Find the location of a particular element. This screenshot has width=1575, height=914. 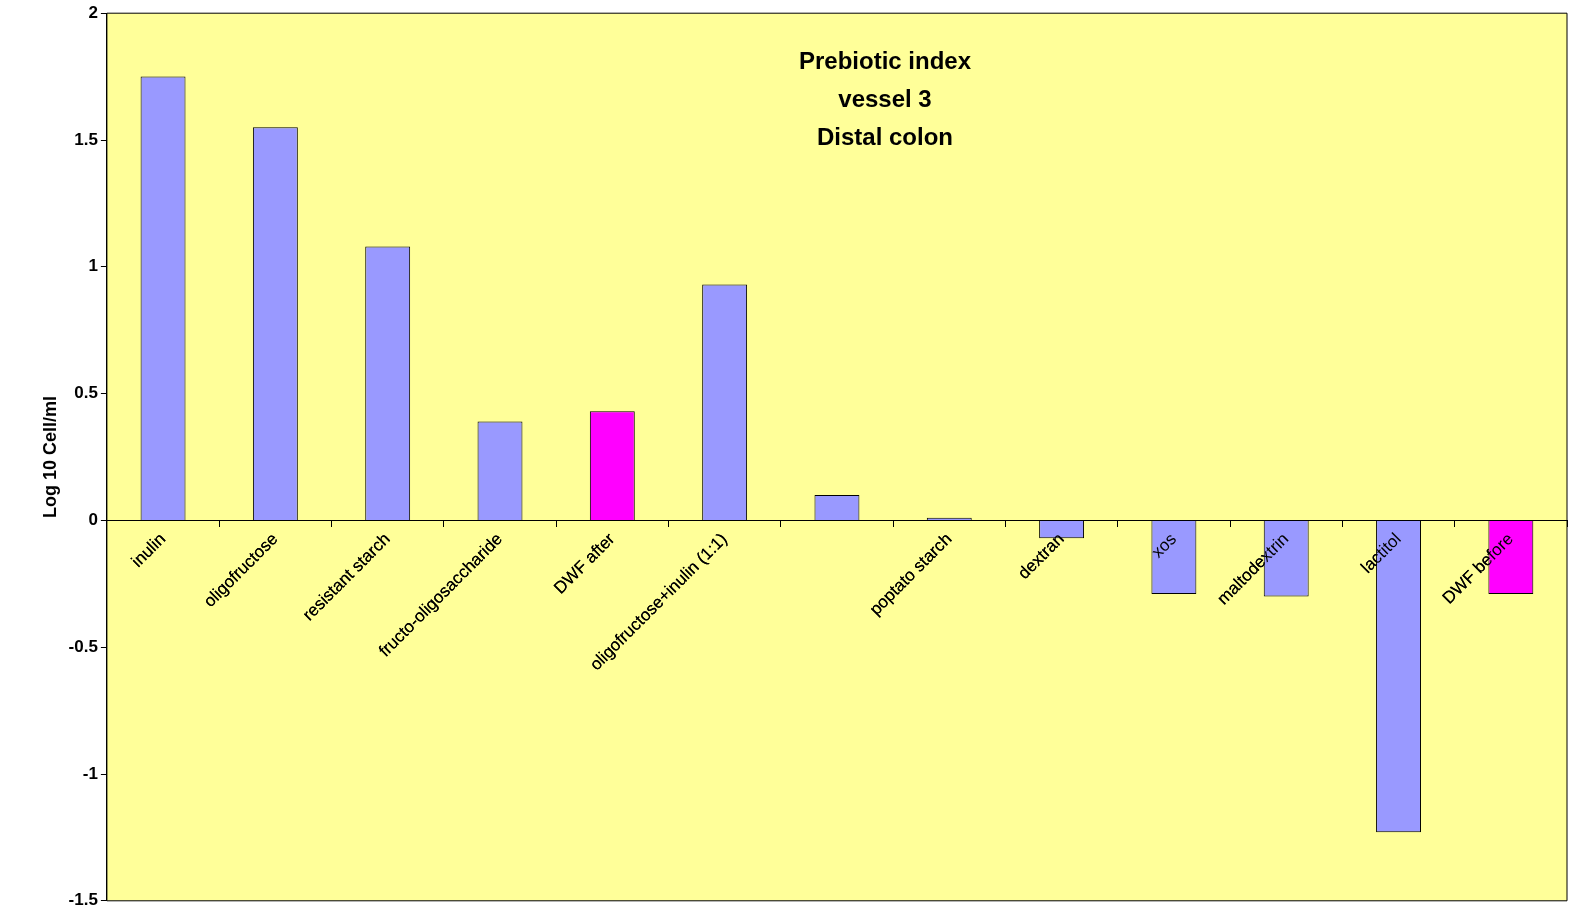

y-tick-label: 1.5 is located at coordinates (86, 139).